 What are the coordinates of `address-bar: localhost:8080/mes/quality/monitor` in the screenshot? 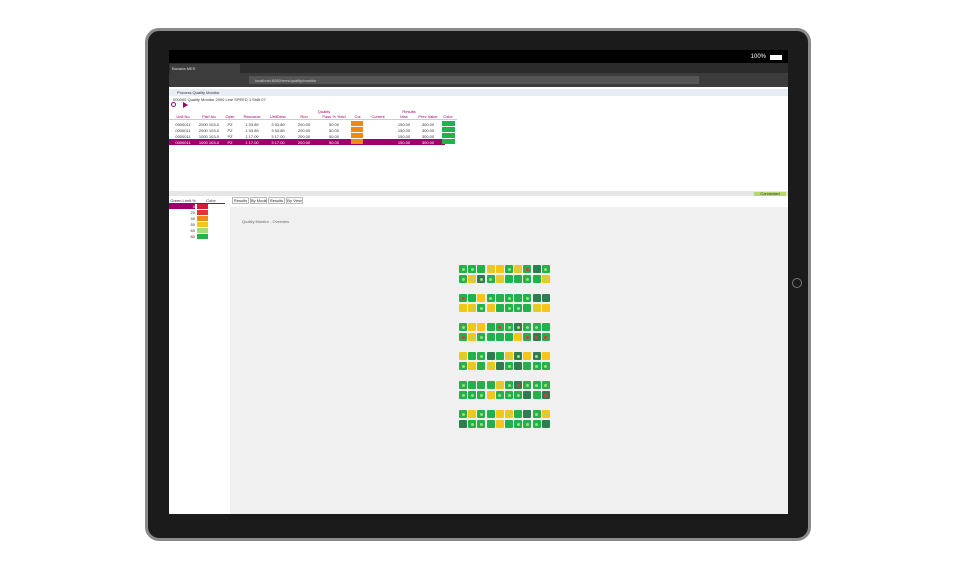 It's located at (478, 80).